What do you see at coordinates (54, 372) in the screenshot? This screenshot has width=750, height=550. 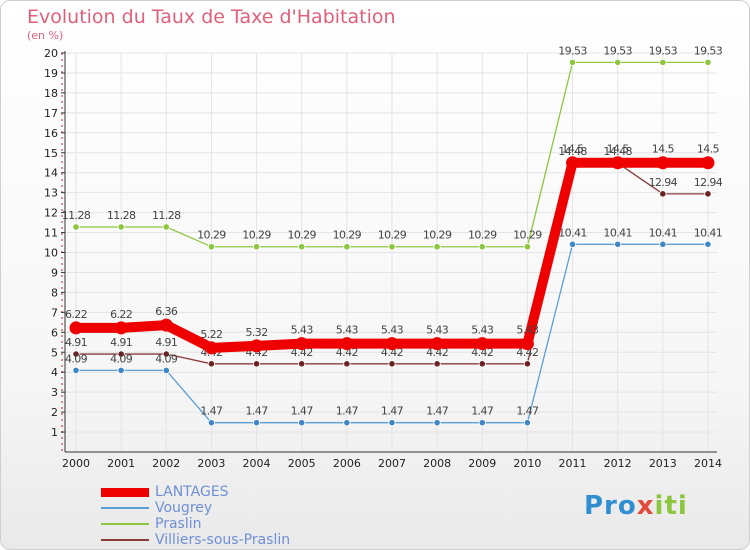 I see `y-tick-label: 4` at bounding box center [54, 372].